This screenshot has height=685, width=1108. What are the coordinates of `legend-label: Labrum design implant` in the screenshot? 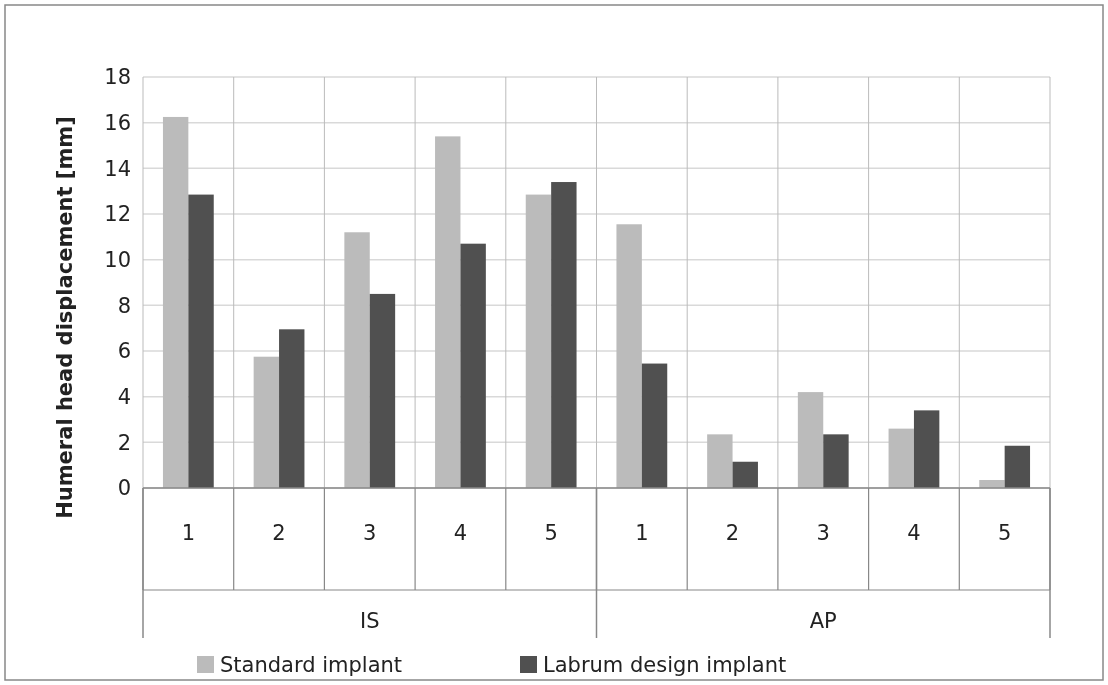 It's located at (665, 665).